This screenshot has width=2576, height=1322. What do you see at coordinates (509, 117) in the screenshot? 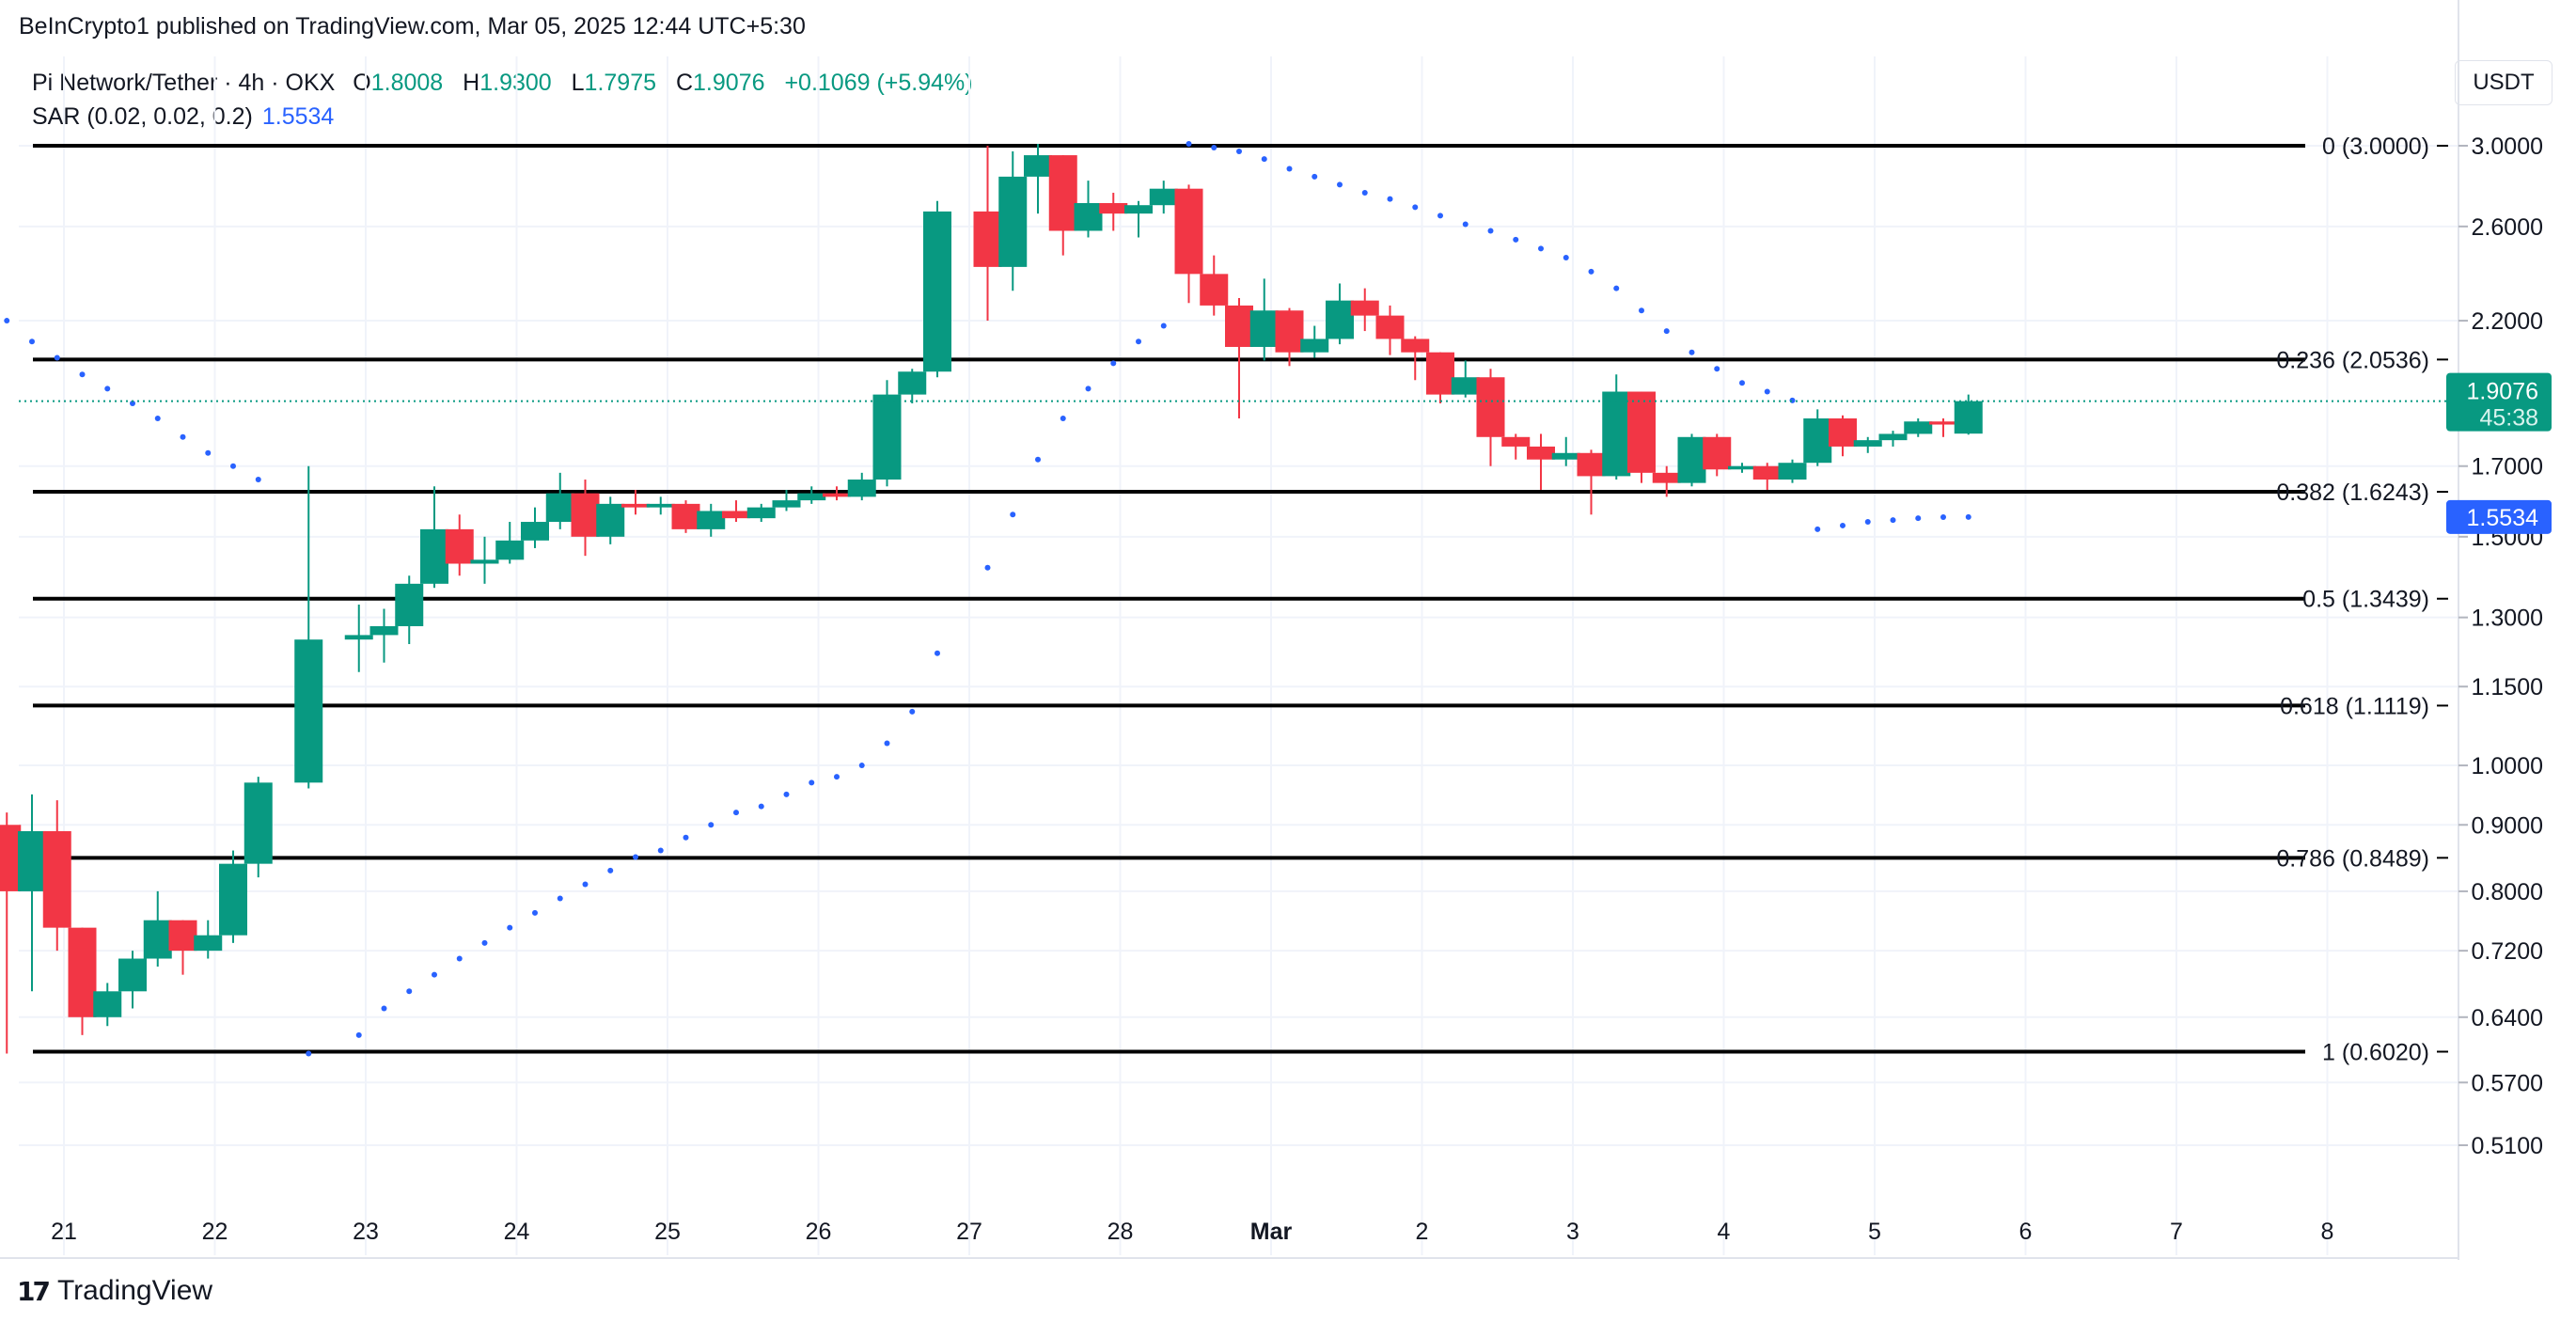
I see `legend-sar-row: SAR (0.02, 0.02, 0.2) 1.5534` at bounding box center [509, 117].